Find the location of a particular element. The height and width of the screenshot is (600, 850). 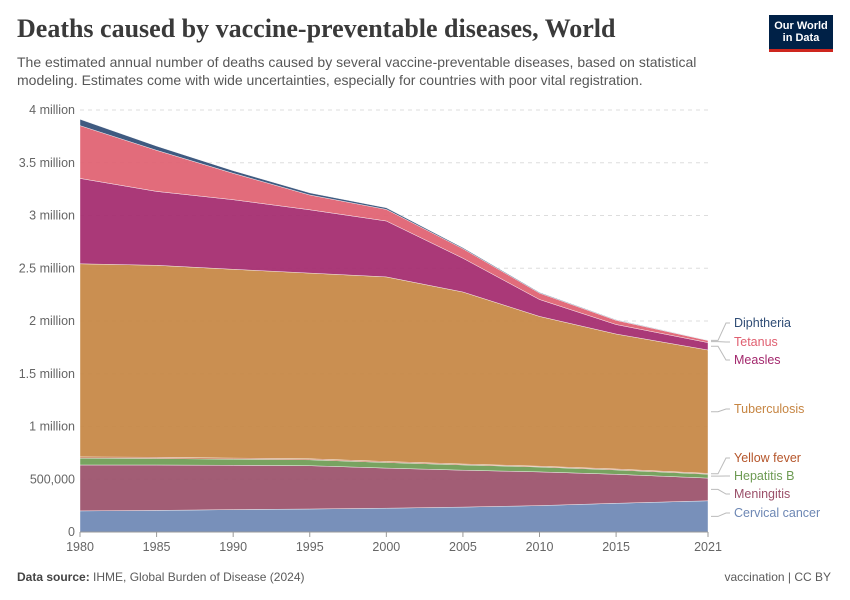

y-tick-label: 3 million is located at coordinates (52, 216).